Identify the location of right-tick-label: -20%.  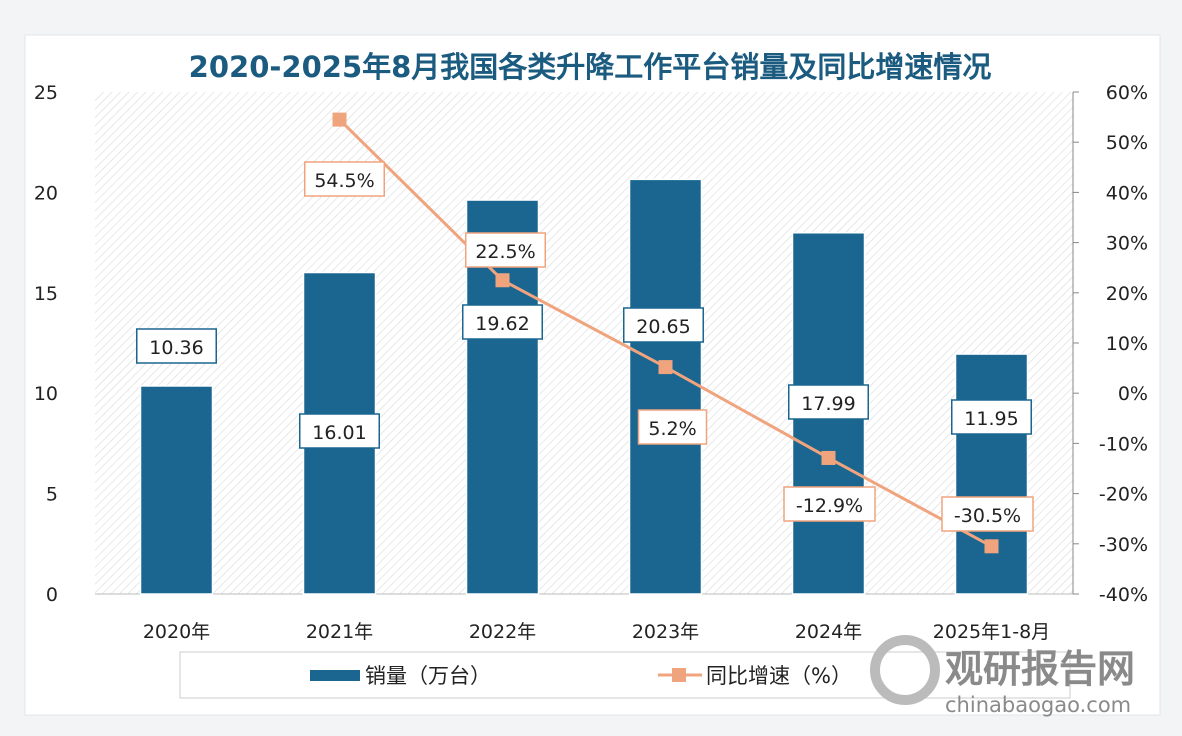
(1123, 495).